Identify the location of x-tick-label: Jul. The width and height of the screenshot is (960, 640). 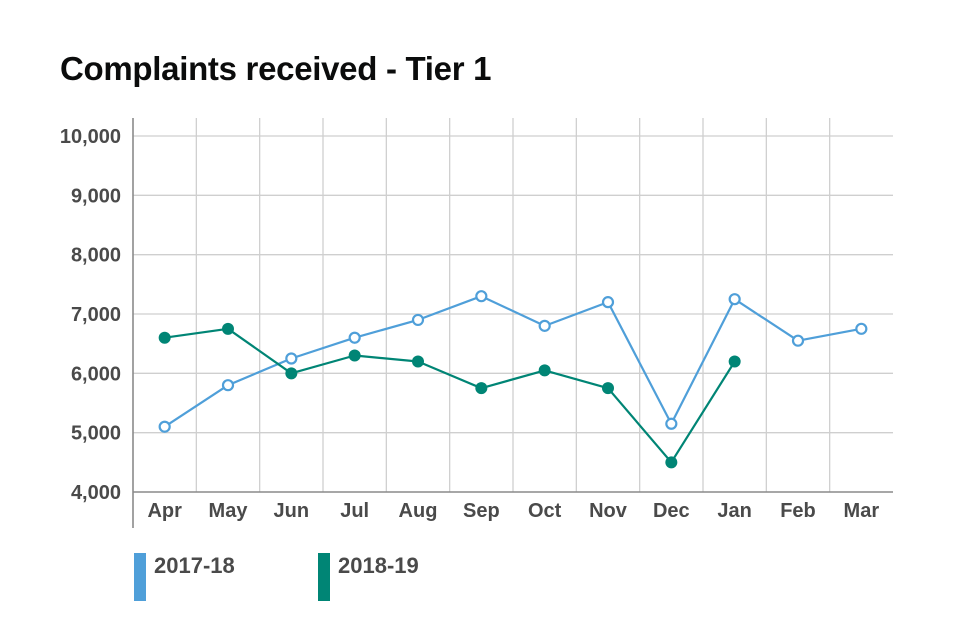
(354, 511).